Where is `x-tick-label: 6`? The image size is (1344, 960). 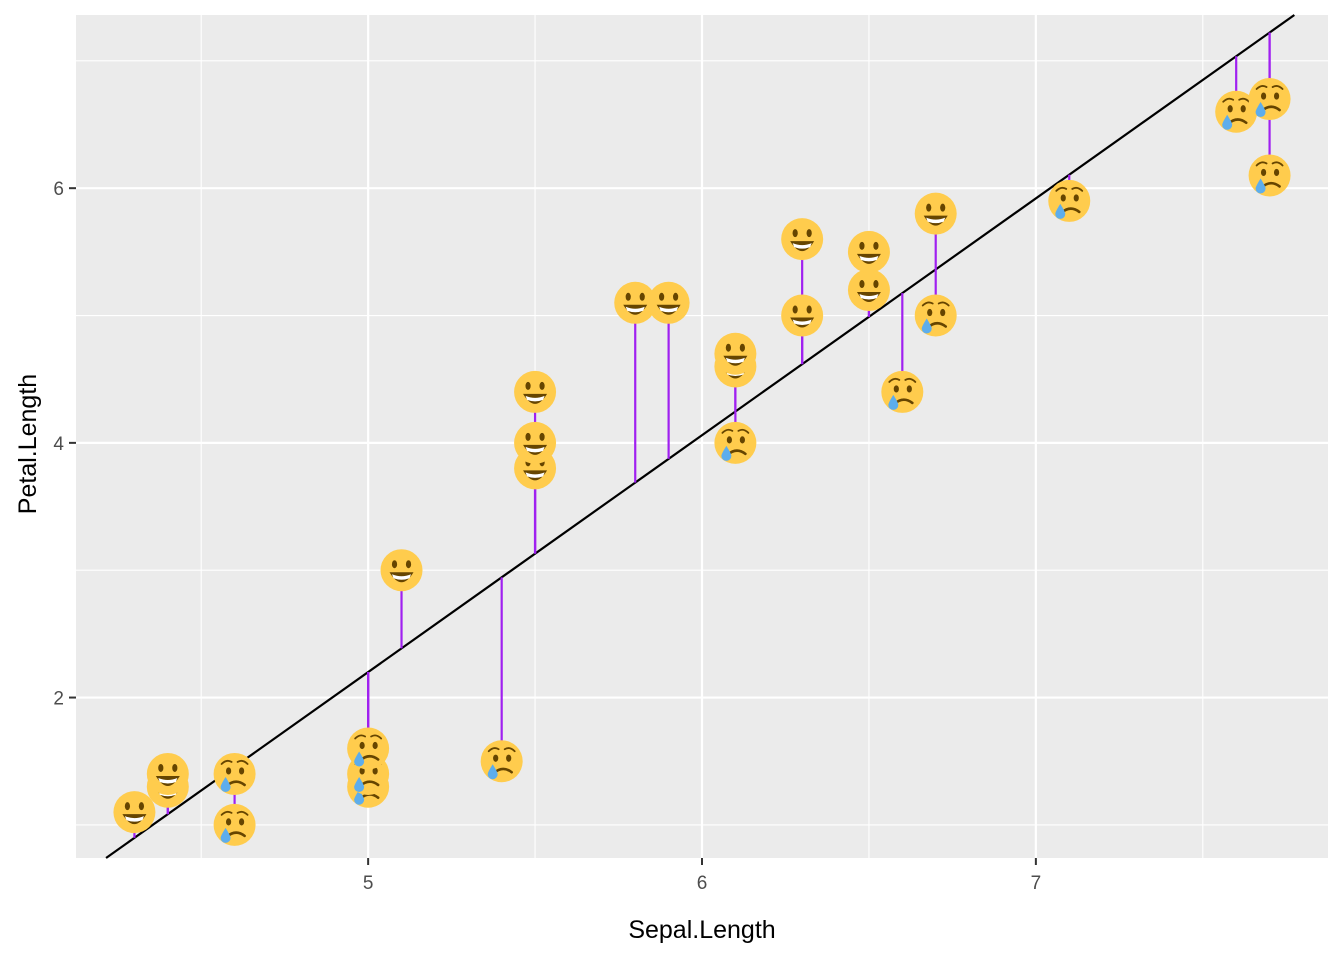 x-tick-label: 6 is located at coordinates (702, 883).